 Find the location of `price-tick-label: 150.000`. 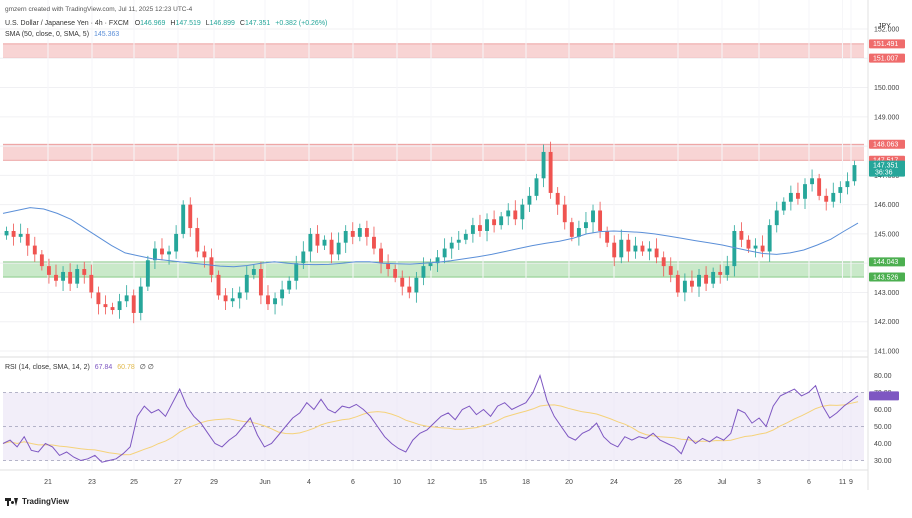

price-tick-label: 150.000 is located at coordinates (886, 88).